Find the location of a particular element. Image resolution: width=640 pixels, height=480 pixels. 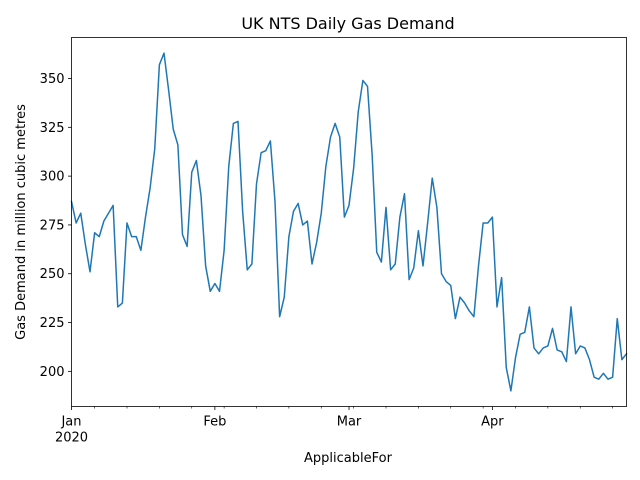

y-tick-label: 275 is located at coordinates (52, 225).